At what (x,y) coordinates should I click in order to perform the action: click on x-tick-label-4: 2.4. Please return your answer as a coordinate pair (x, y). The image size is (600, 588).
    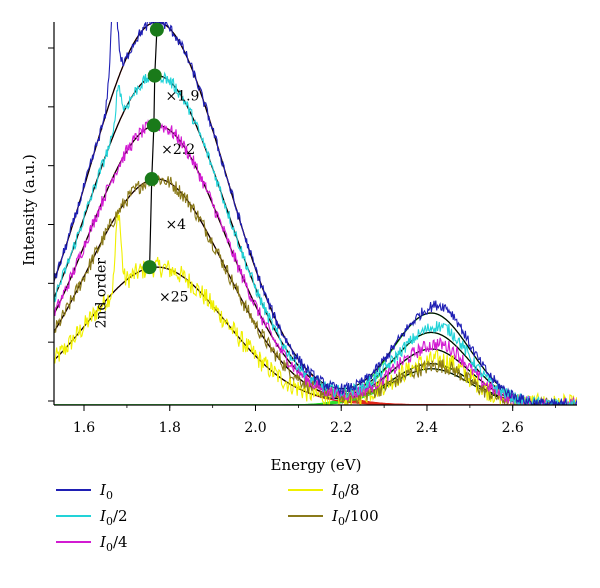
    Looking at the image, I should click on (427, 428).